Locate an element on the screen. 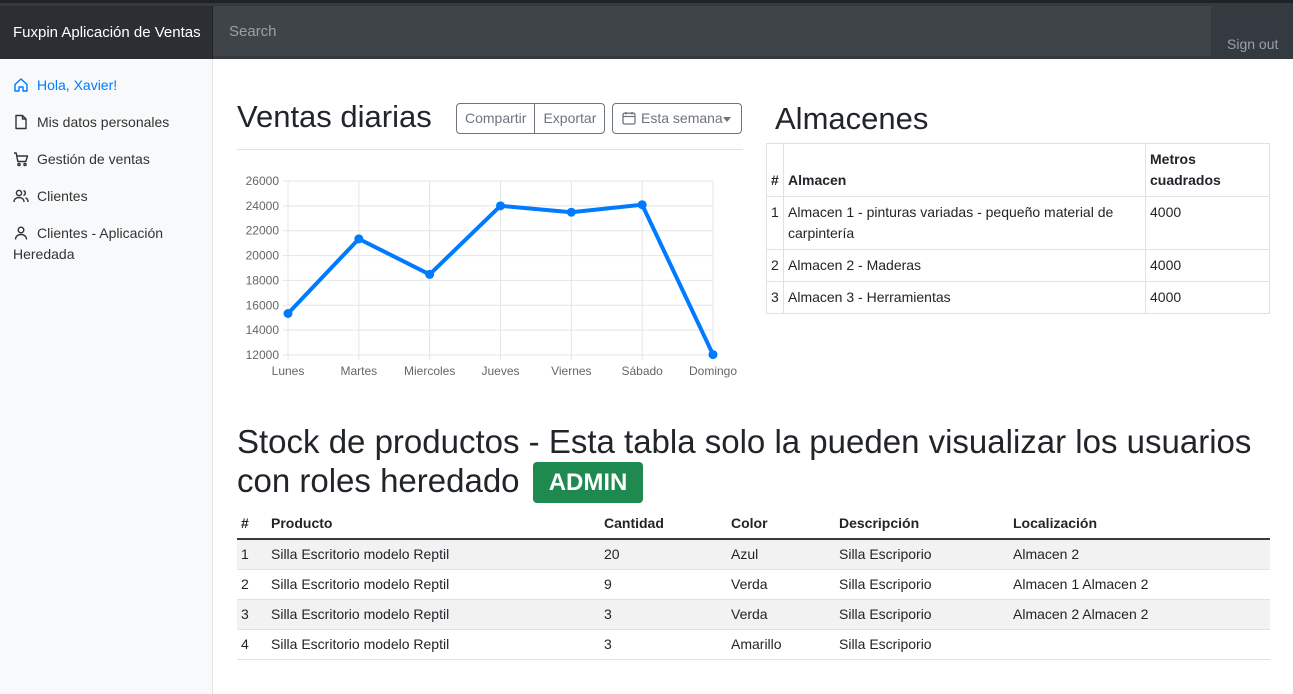  x-tick-label: Viernes is located at coordinates (571, 371).